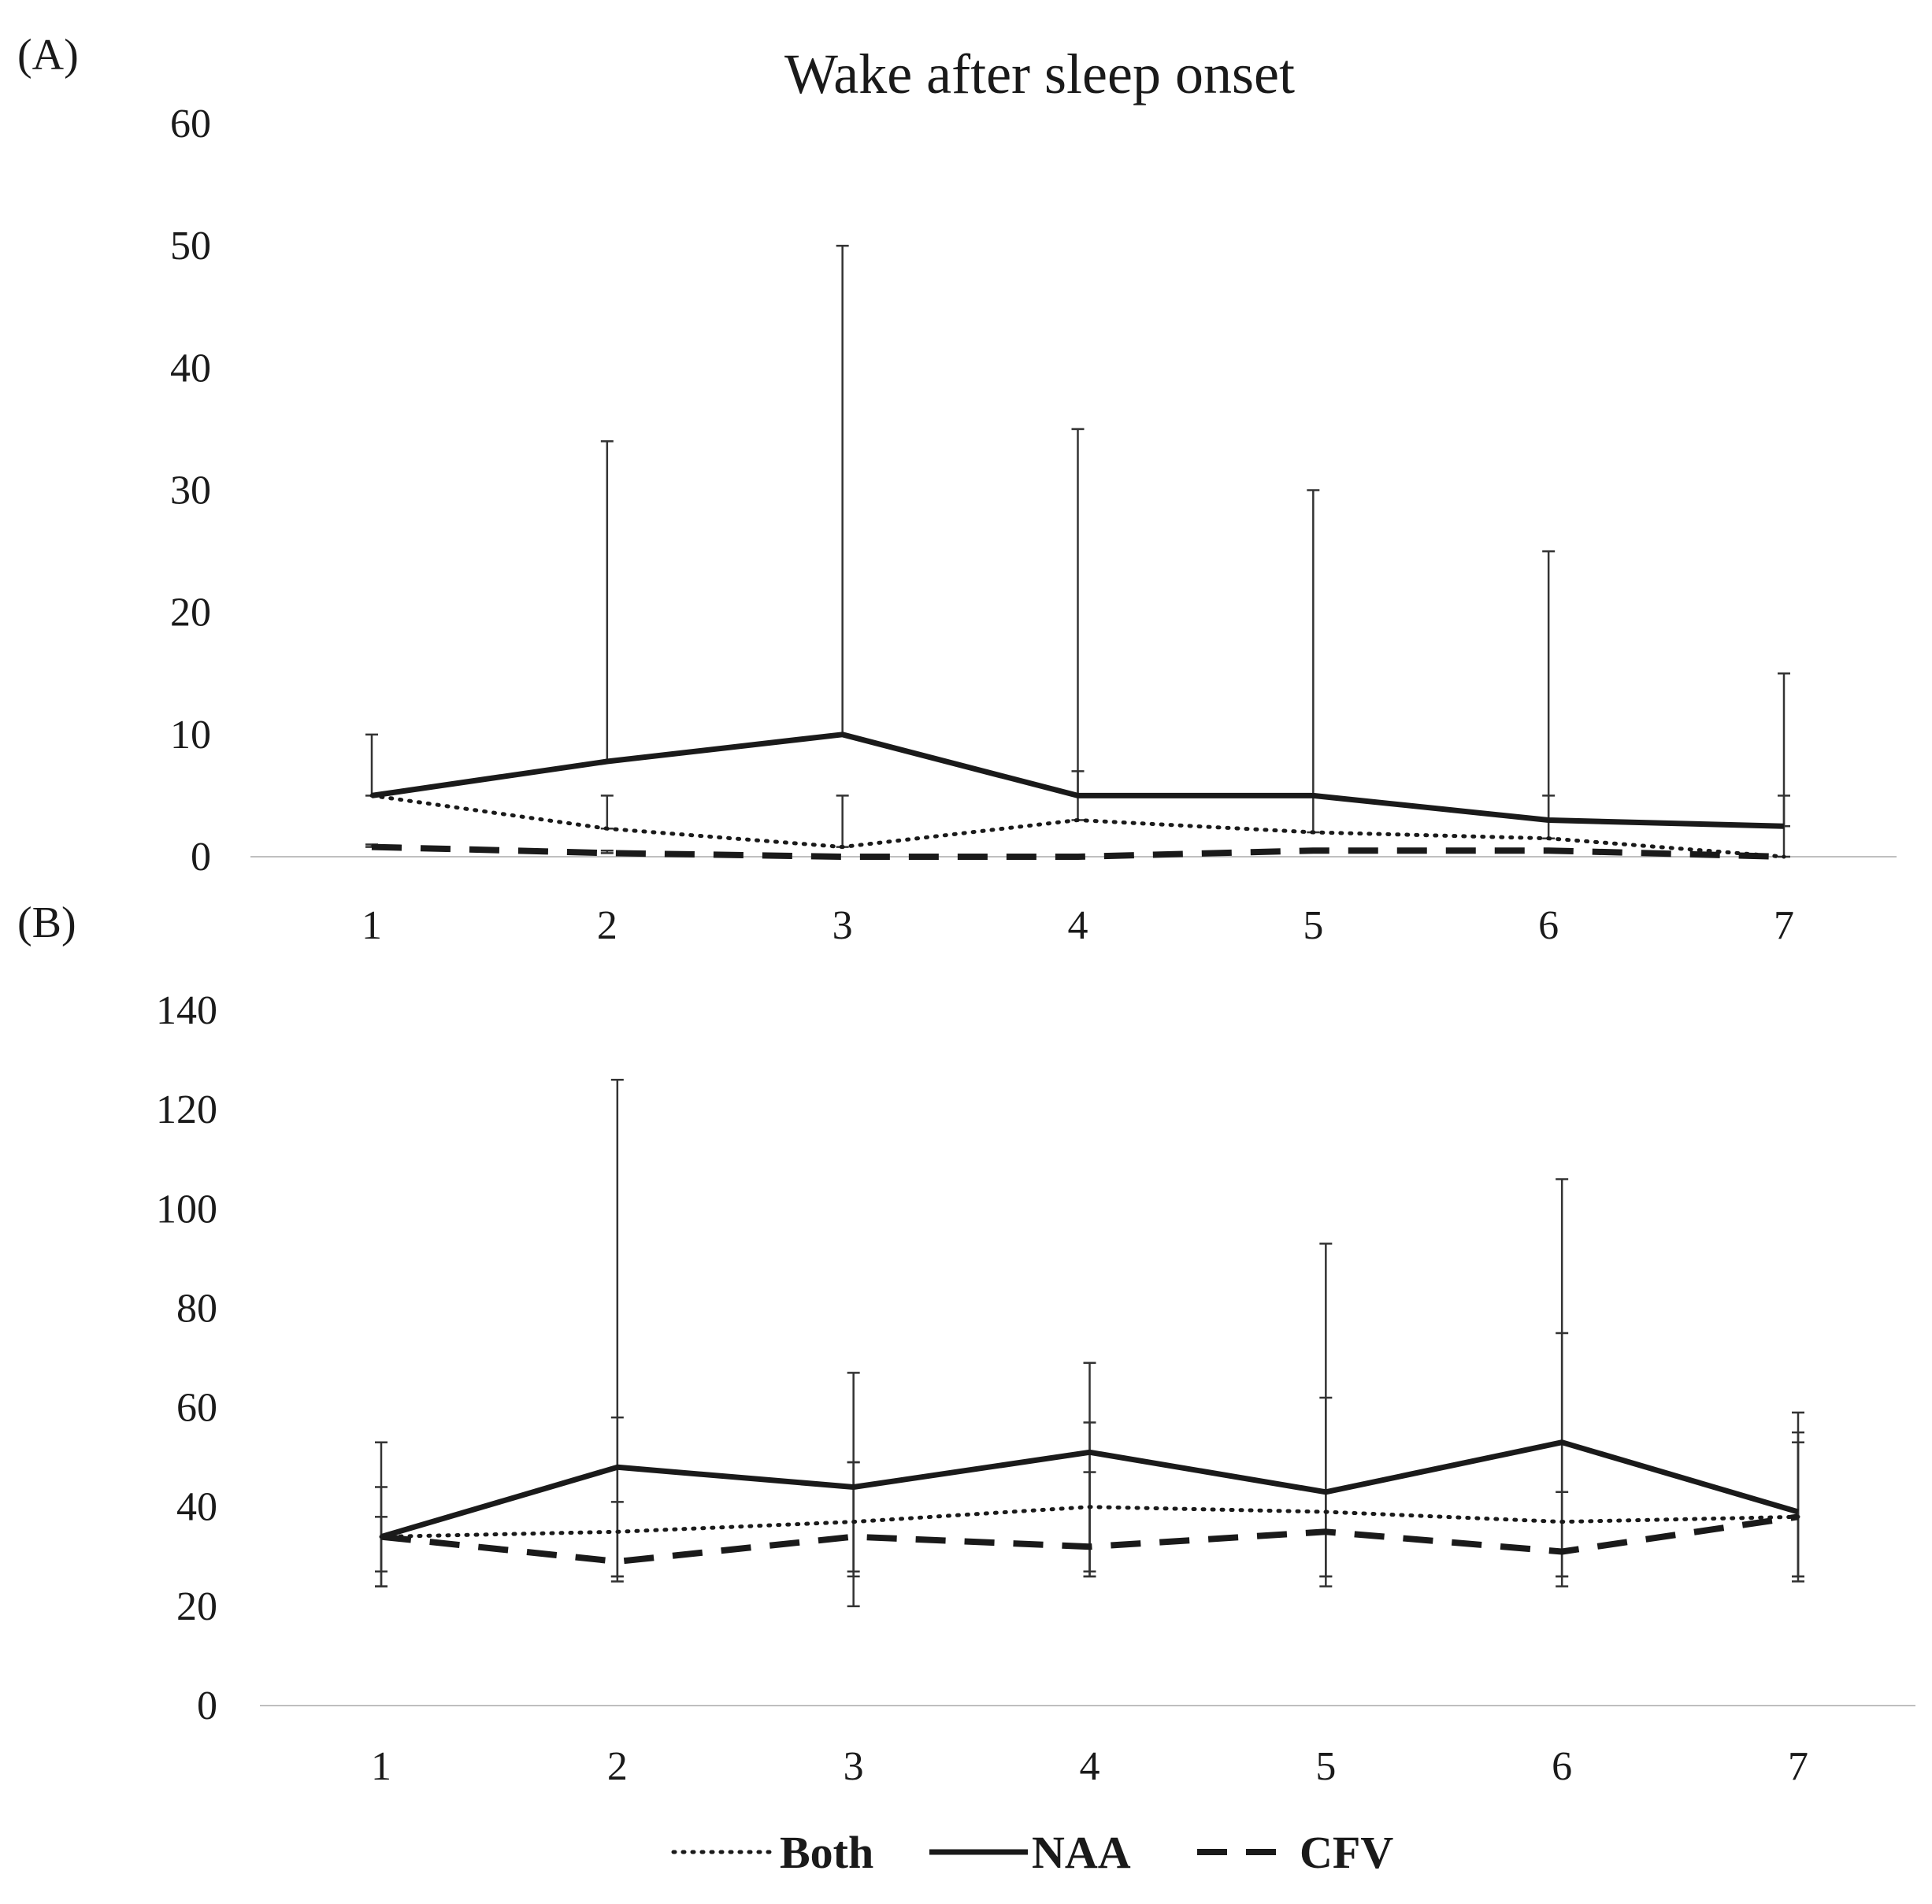 This screenshot has width=1932, height=1904. What do you see at coordinates (196, 1507) in the screenshot?
I see `panel-b-y-tick-40: 40` at bounding box center [196, 1507].